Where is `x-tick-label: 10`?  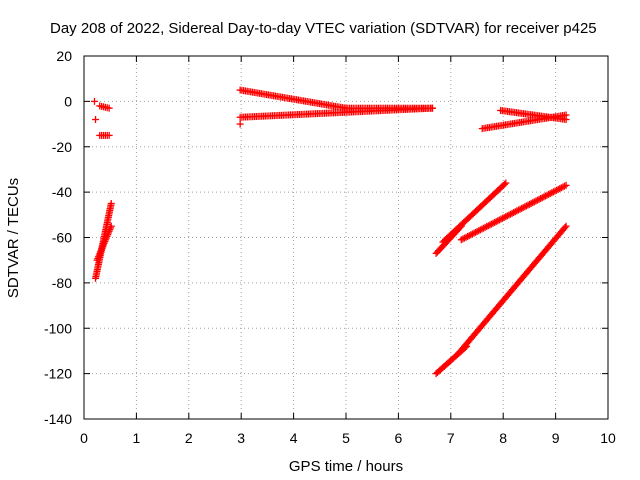 x-tick-label: 10 is located at coordinates (608, 438).